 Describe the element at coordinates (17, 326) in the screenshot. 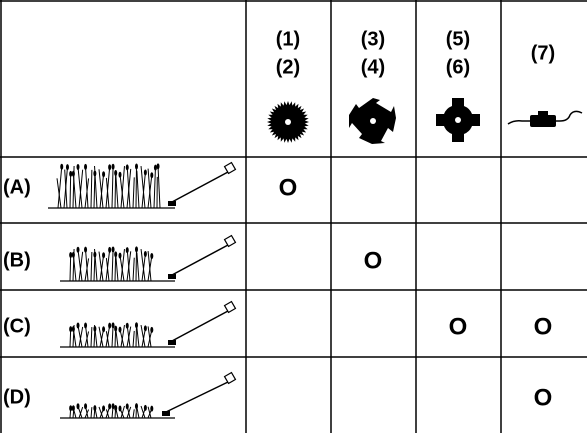

I see `row-label: (C)` at that location.